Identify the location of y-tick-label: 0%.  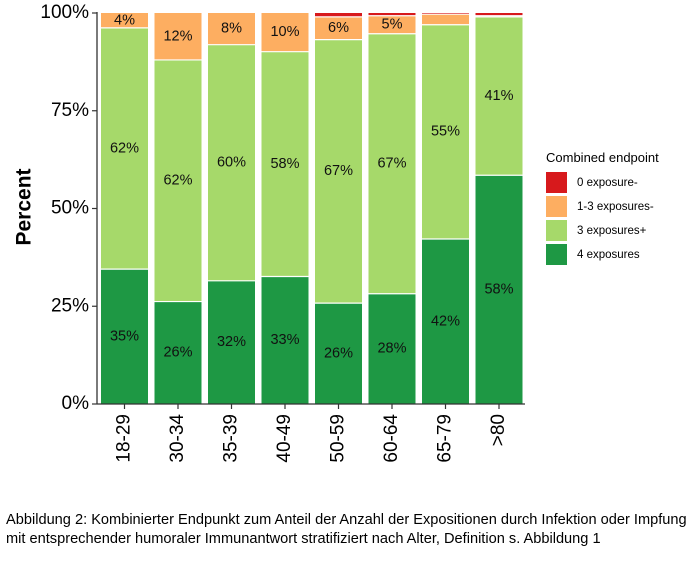
(76, 403).